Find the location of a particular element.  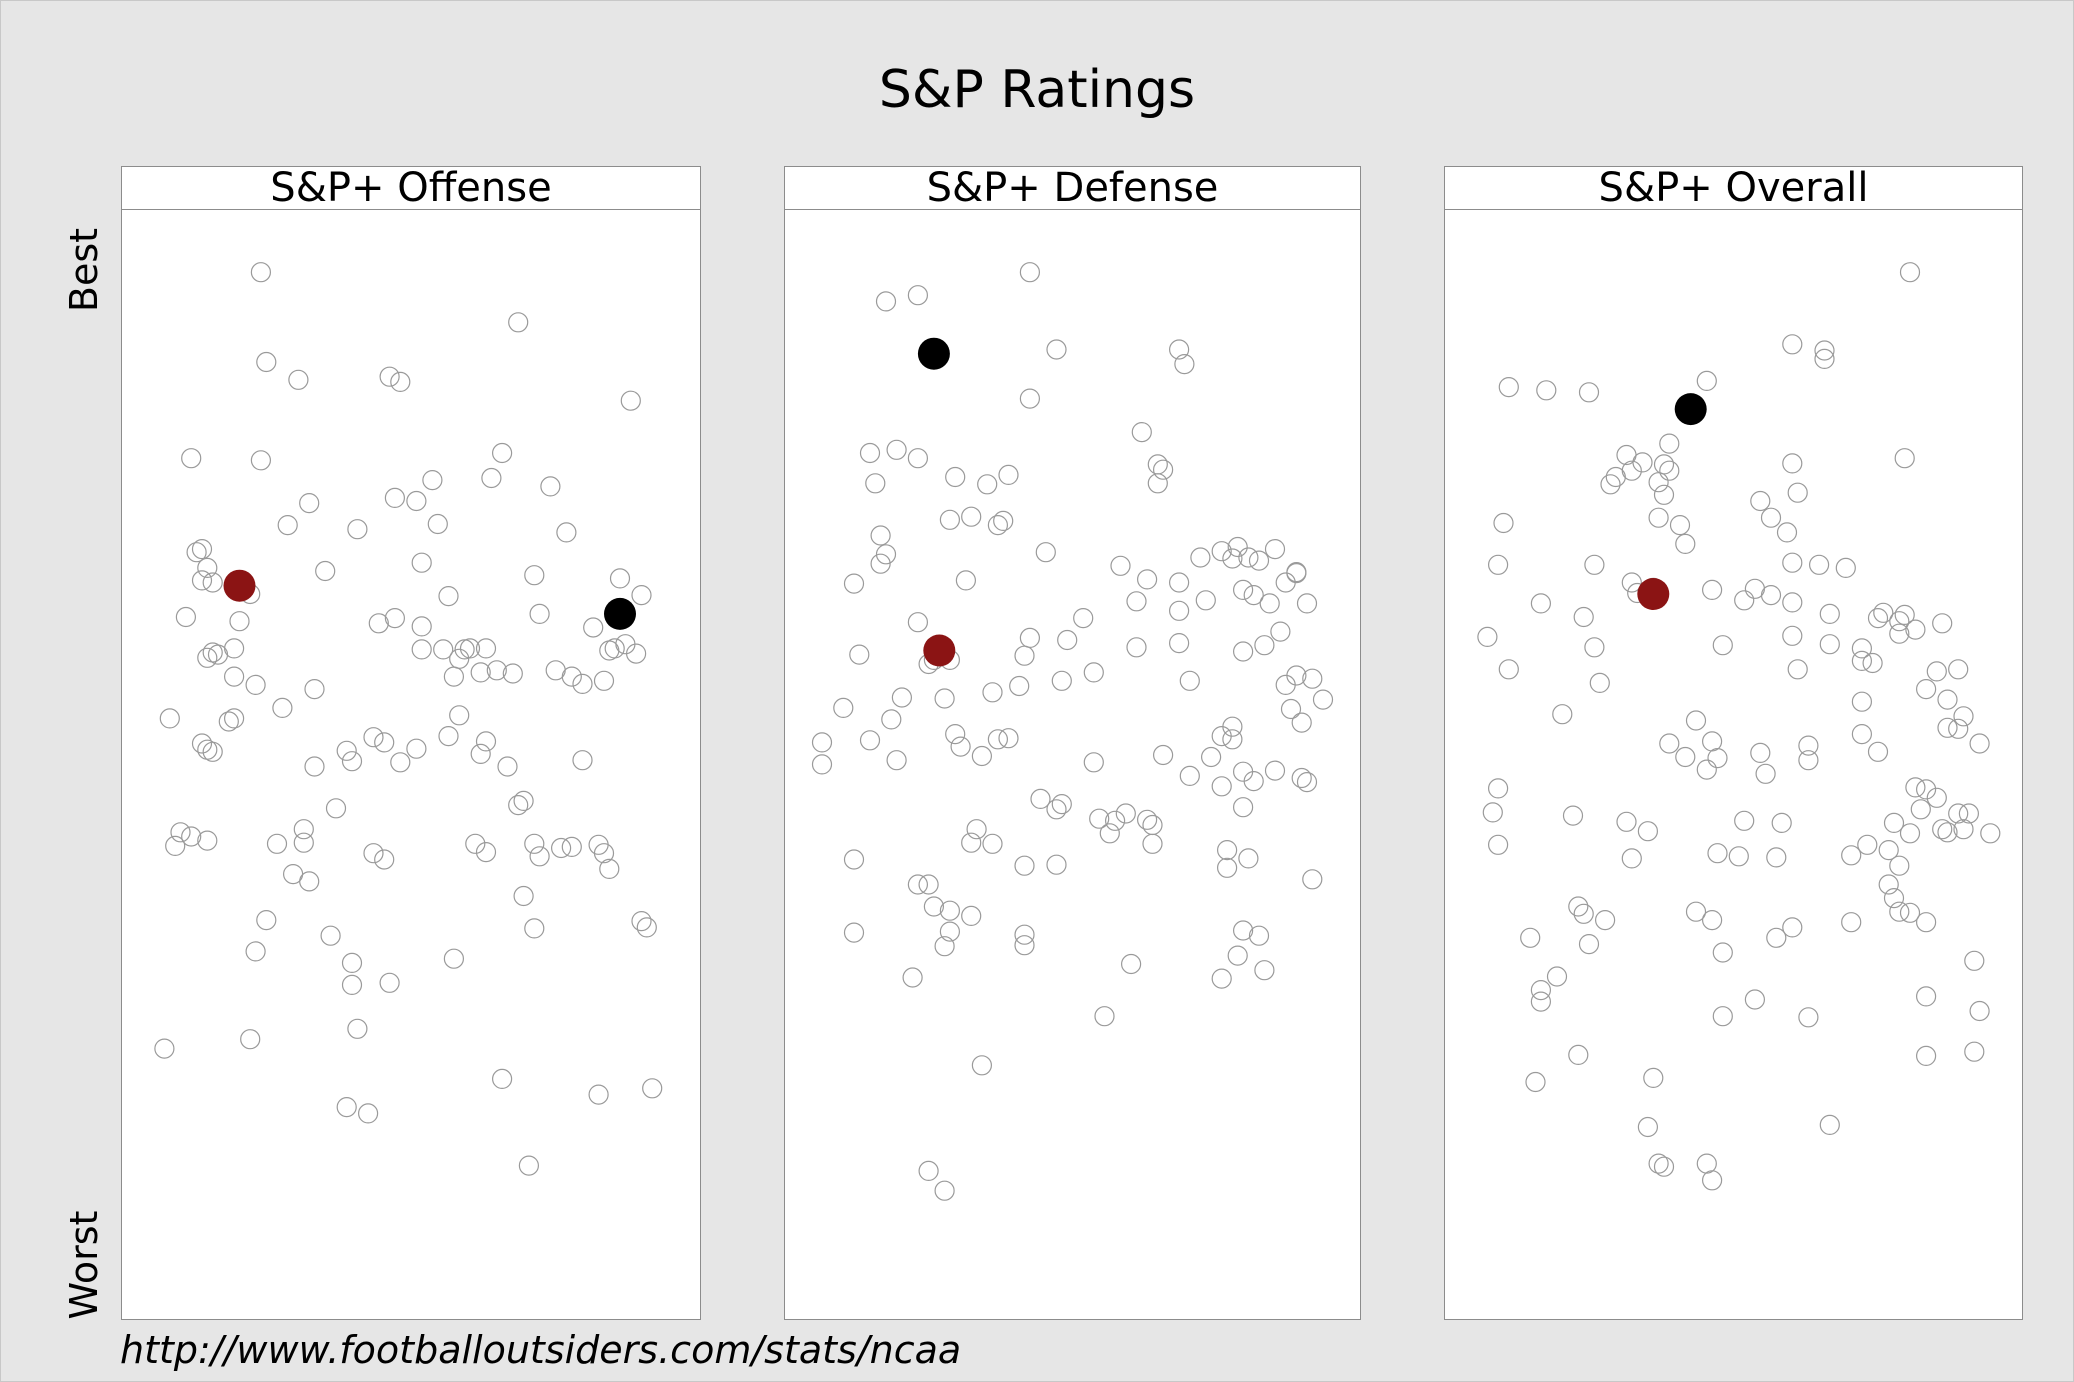

chart-title: S&P Ratings is located at coordinates (1037, 90).